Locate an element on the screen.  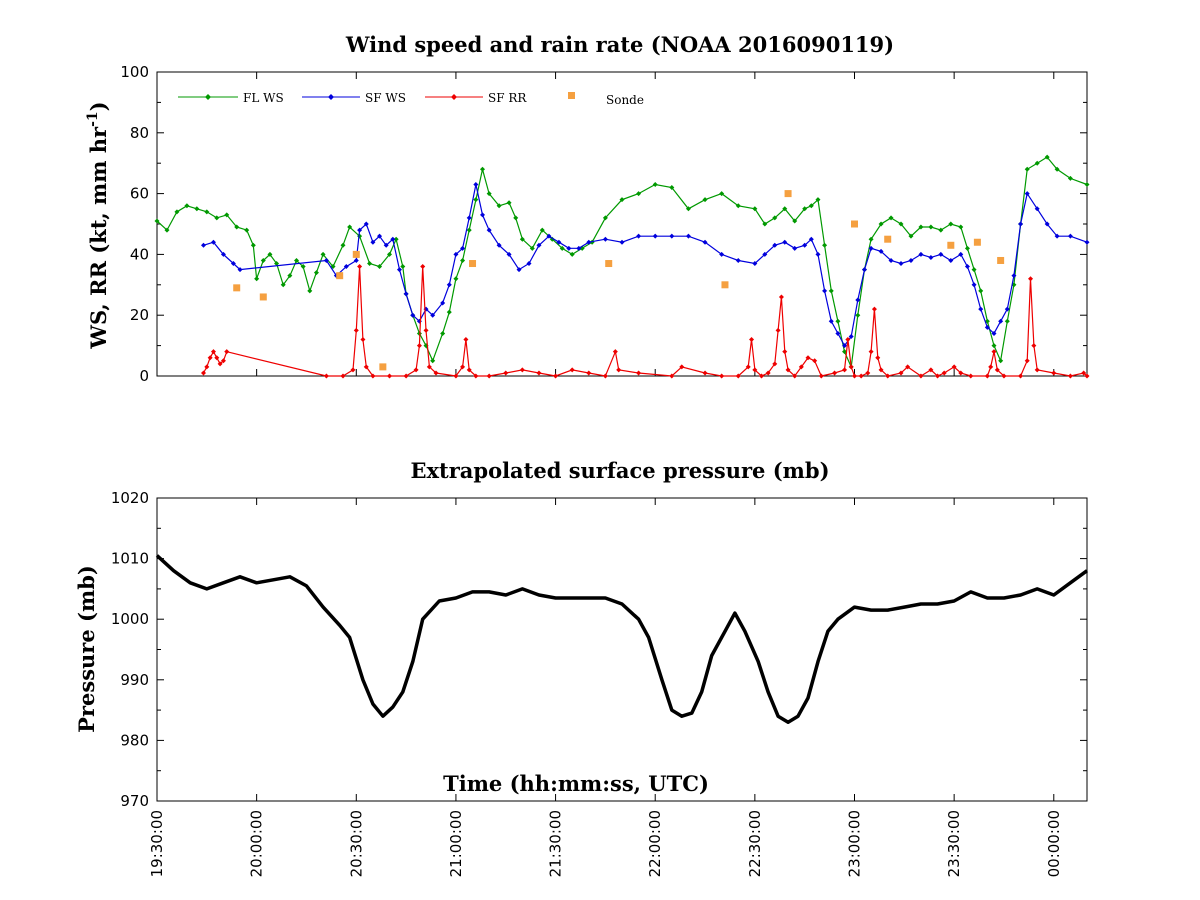
legend-sonde-marker is located at coordinates (571, 95).